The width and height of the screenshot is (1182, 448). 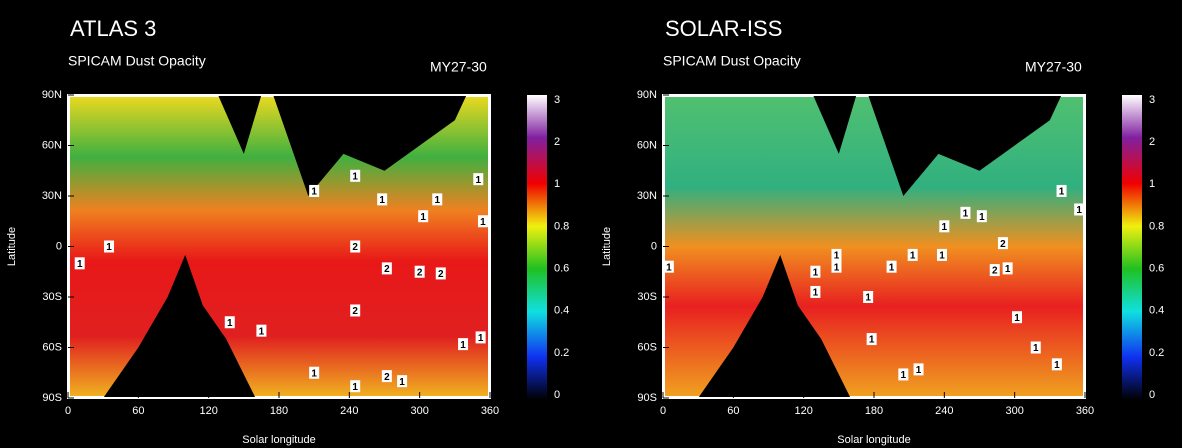 What do you see at coordinates (557, 395) in the screenshot?
I see `colorbar-tick-label: 0` at bounding box center [557, 395].